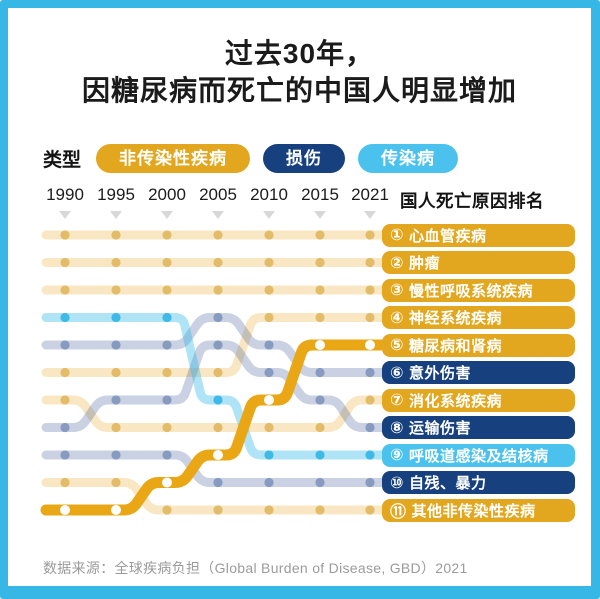 The image size is (600, 599). What do you see at coordinates (397, 428) in the screenshot?
I see `rank-number: ⑧` at bounding box center [397, 428].